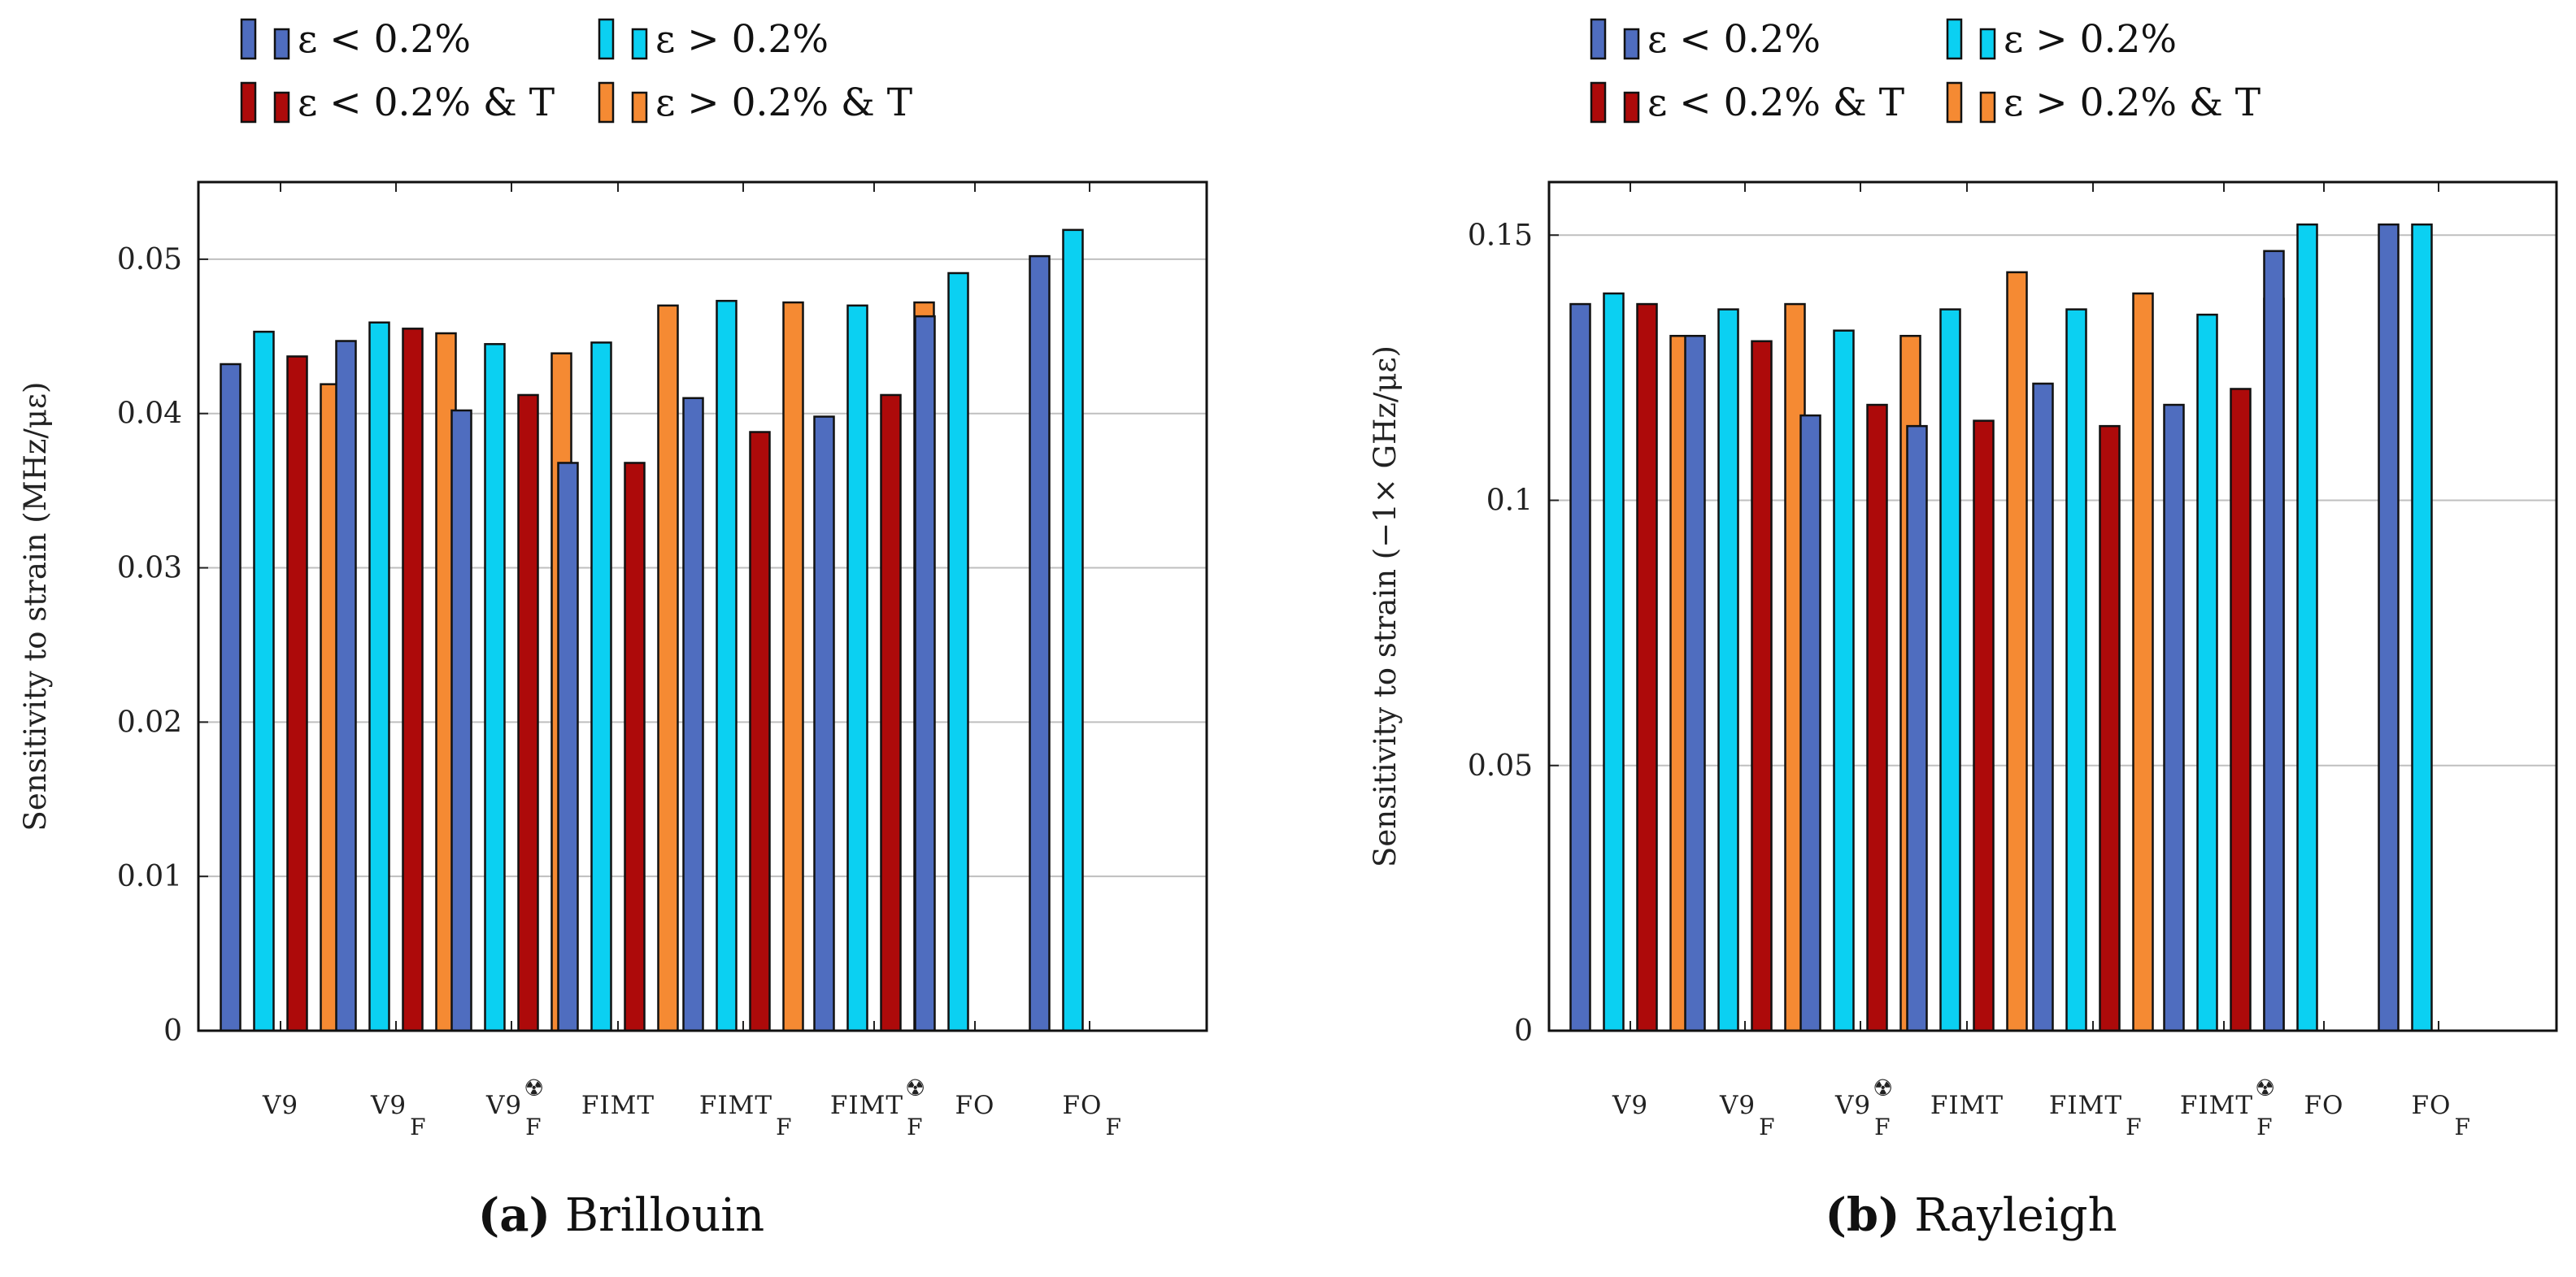 Image resolution: width=2576 pixels, height=1277 pixels. I want to click on legend-label-eps_lt: ε < 0.2%, so click(1734, 39).